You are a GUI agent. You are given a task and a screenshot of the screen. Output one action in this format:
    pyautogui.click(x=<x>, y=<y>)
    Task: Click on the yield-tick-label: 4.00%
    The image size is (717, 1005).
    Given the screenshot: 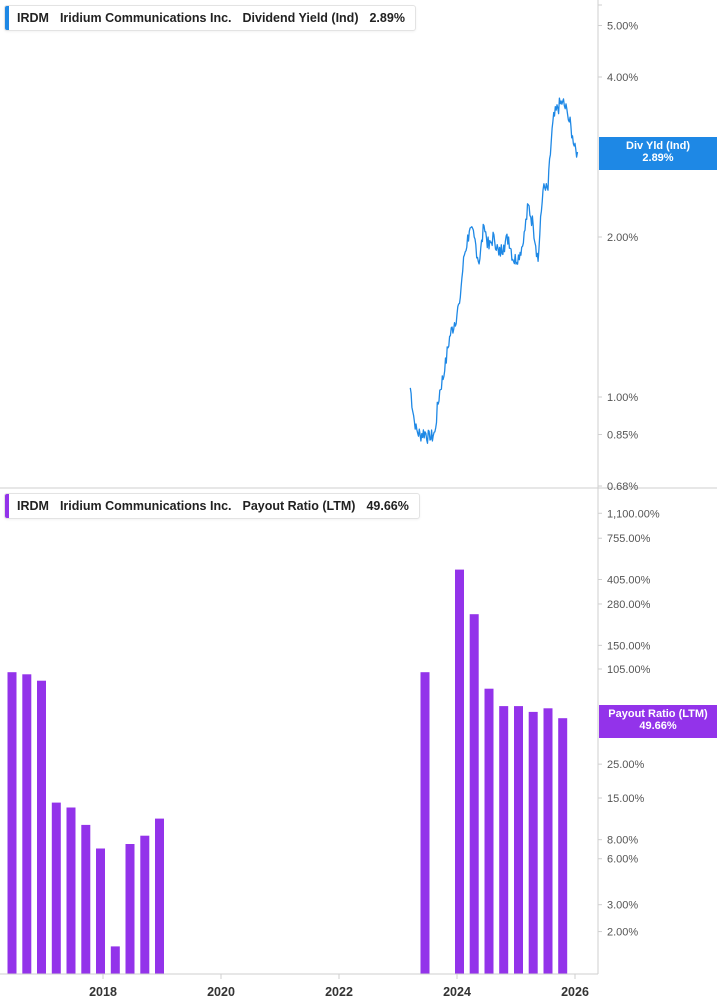 What is the action you would take?
    pyautogui.click(x=622, y=78)
    